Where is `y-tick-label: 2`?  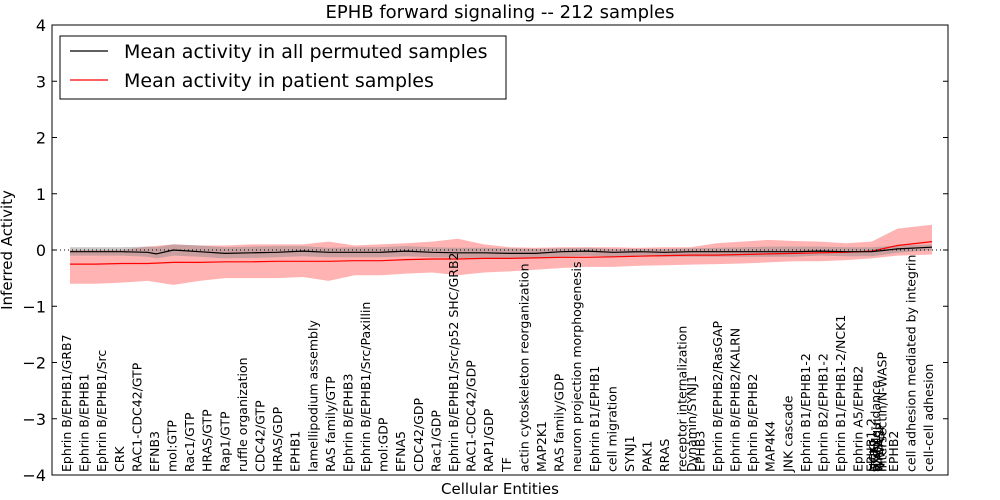 y-tick-label: 2 is located at coordinates (41, 138).